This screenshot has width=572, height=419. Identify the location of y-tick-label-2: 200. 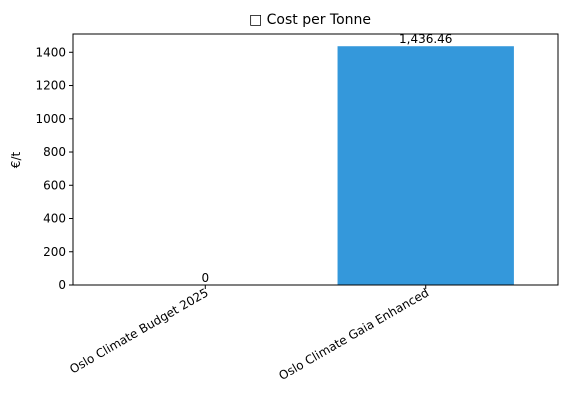
(54, 252).